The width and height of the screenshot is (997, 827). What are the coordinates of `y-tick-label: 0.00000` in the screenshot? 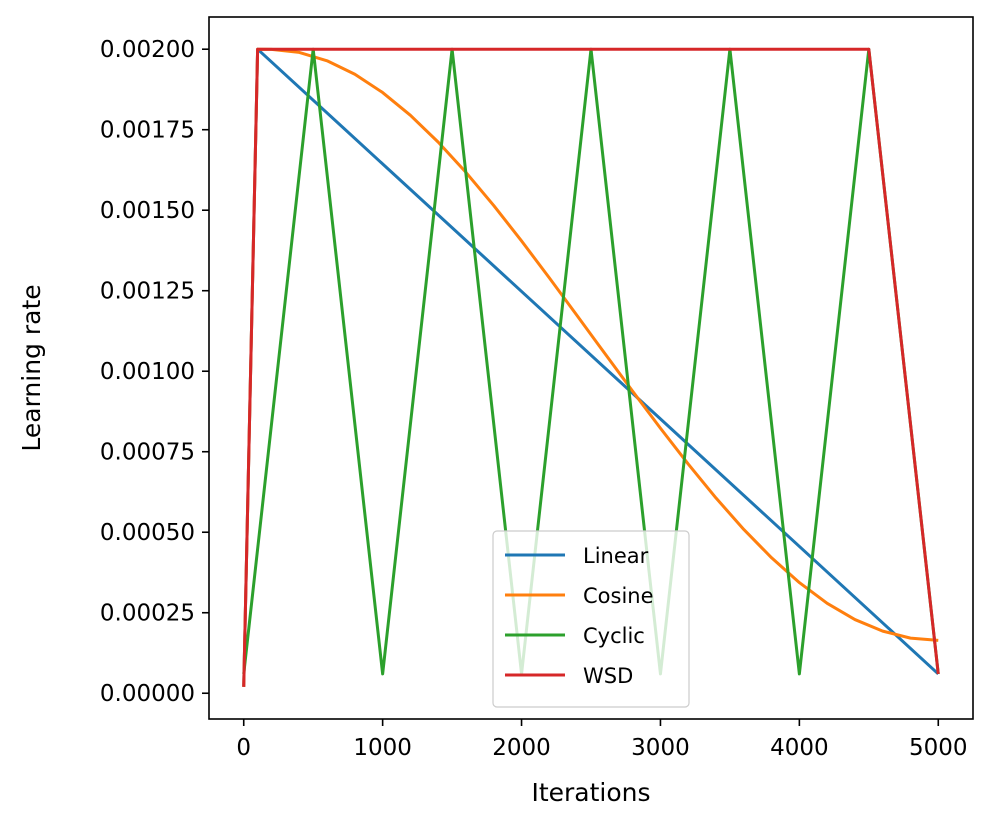 It's located at (147, 694).